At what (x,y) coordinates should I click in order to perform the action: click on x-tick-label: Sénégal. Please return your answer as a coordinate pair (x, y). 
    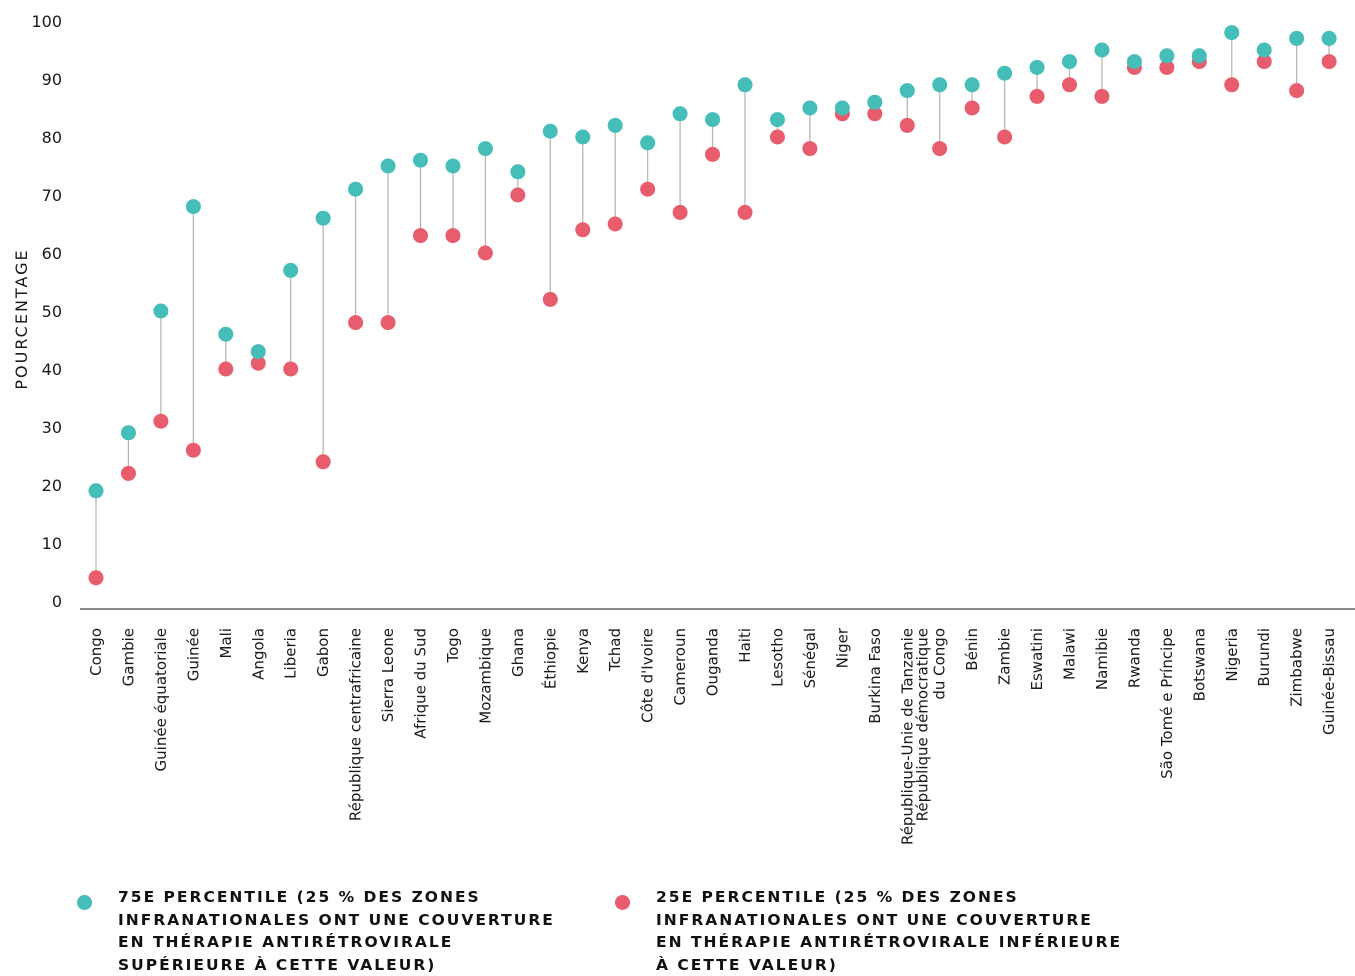
    Looking at the image, I should click on (810, 658).